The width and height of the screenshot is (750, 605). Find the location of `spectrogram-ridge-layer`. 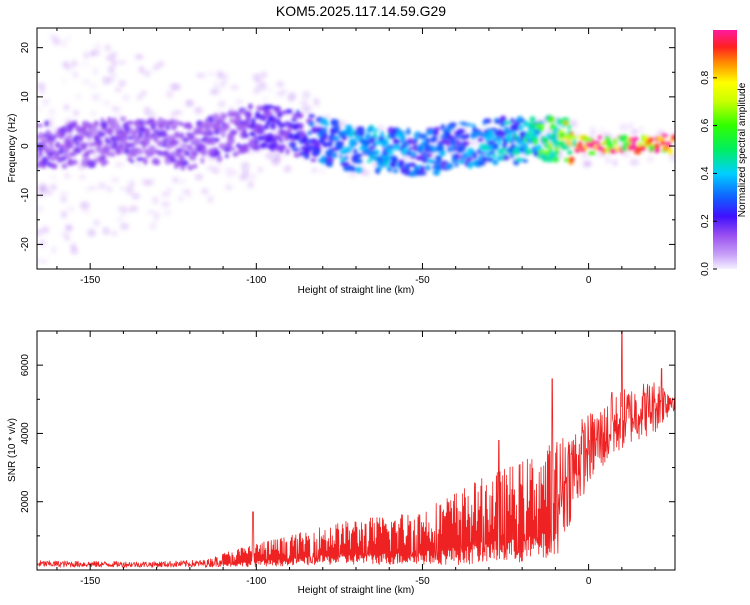

spectrogram-ridge-layer is located at coordinates (356, 140).